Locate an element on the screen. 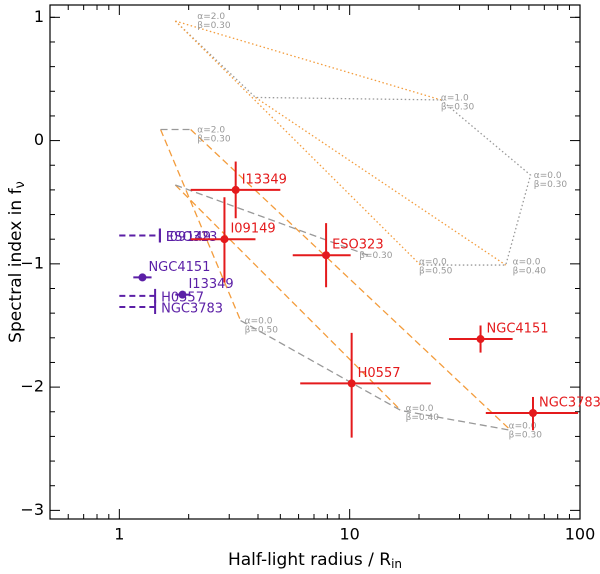 This screenshot has height=574, width=600. x-tick-label: 100 is located at coordinates (580, 534).